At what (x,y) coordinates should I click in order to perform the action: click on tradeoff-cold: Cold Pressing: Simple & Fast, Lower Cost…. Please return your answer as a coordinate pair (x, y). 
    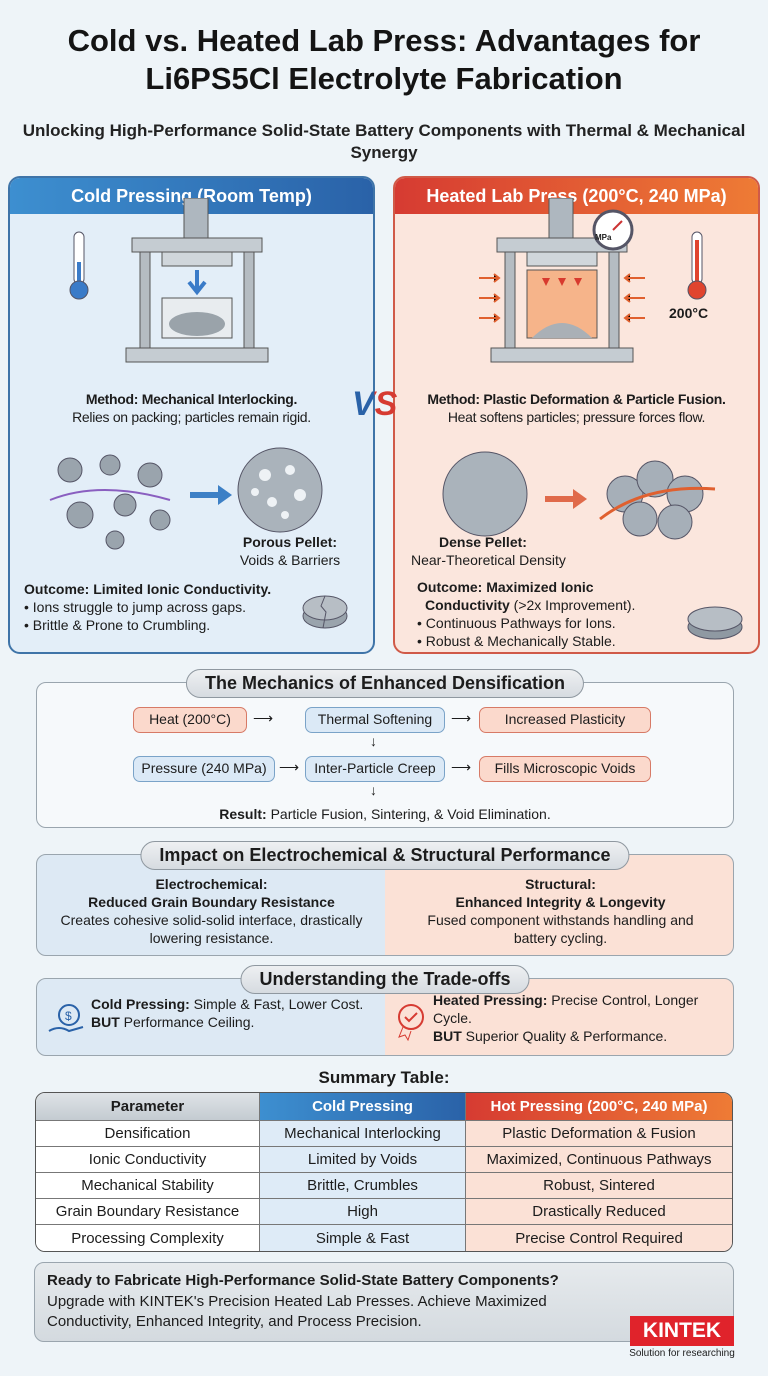
    Looking at the image, I should click on (227, 1013).